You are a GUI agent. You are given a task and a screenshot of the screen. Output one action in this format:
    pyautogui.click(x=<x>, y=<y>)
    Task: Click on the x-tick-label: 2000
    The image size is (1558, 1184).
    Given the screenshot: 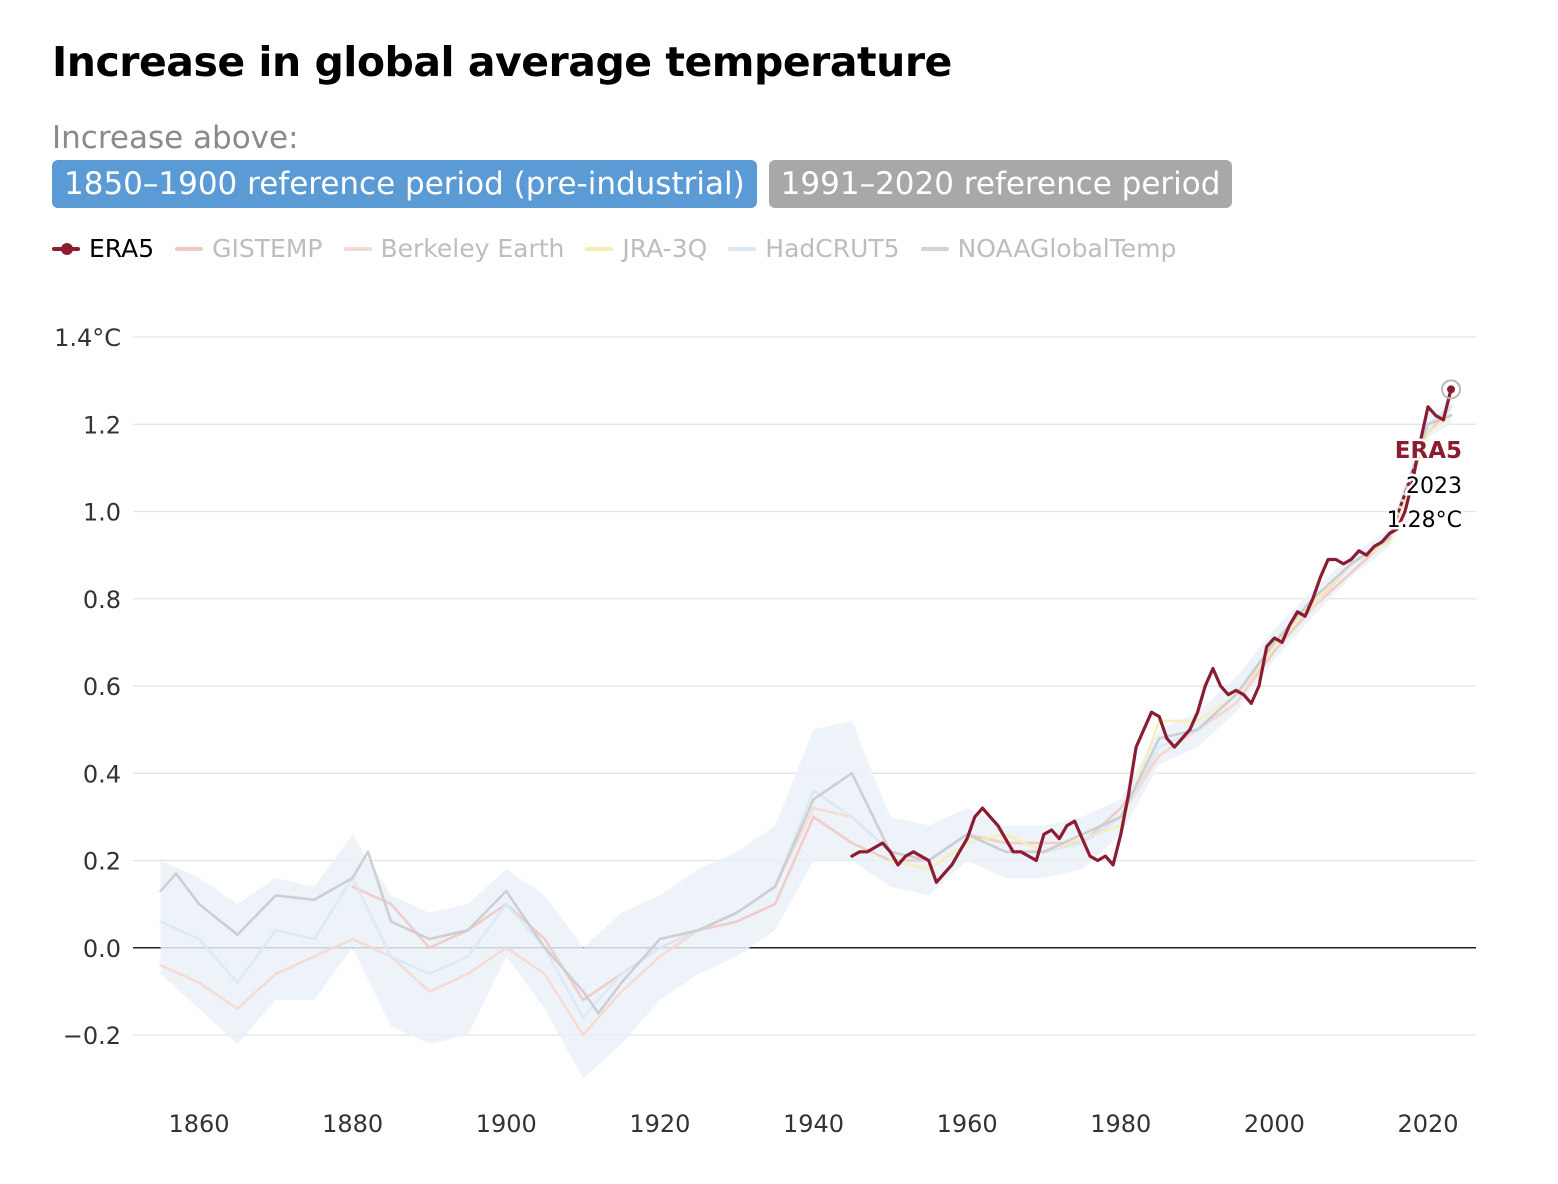 What is the action you would take?
    pyautogui.click(x=1274, y=1124)
    